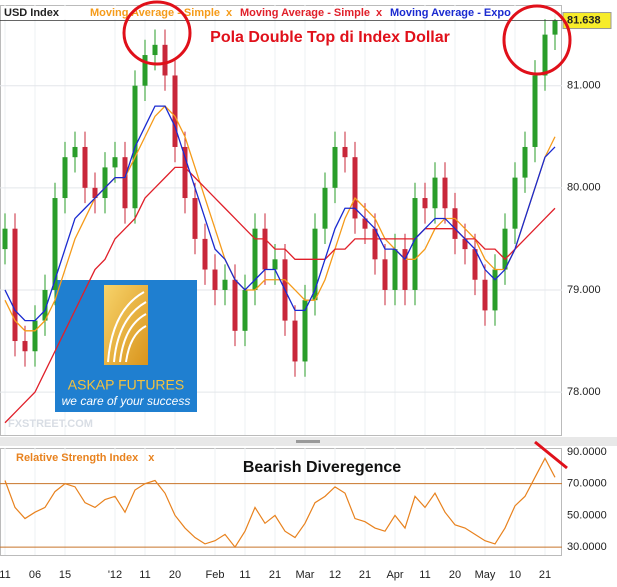  What do you see at coordinates (175, 575) in the screenshot?
I see `x-tick-label: 20` at bounding box center [175, 575].